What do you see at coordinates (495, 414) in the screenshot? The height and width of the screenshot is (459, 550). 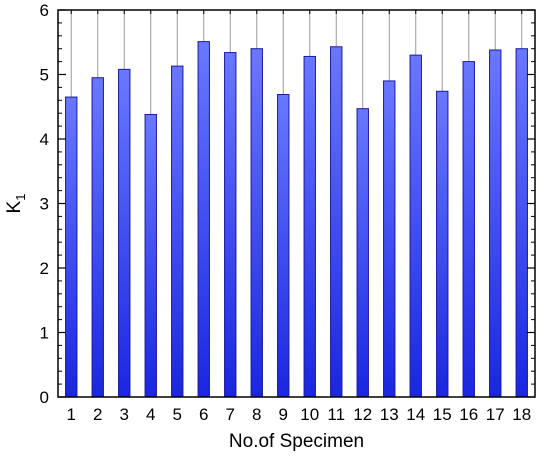 I see `x-tick-label: 17` at bounding box center [495, 414].